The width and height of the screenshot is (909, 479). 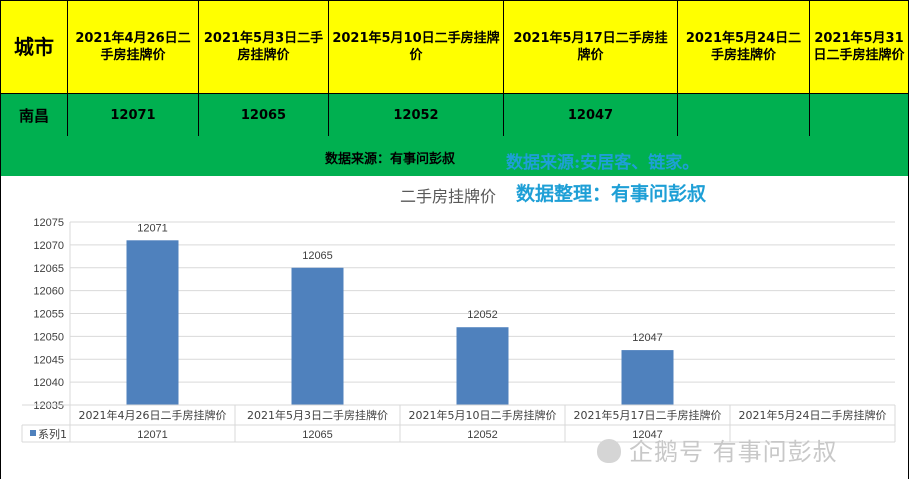 I want to click on header-date-5-label: 2021年5月24日二手房挂牌价, so click(x=743, y=47).